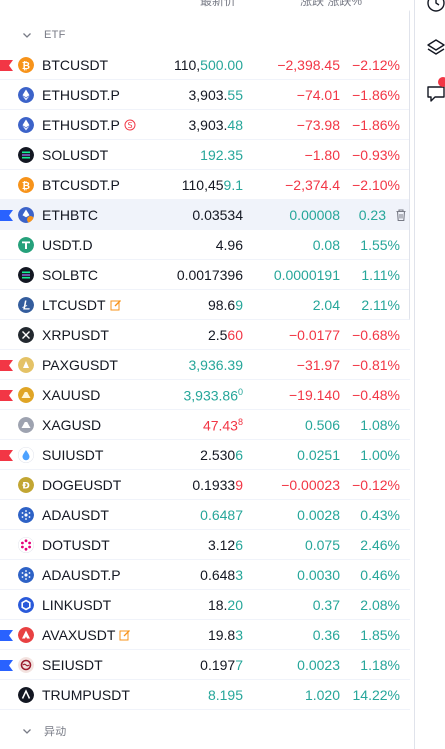 The image size is (445, 749). I want to click on last-price: 110,500.00, so click(208, 65).